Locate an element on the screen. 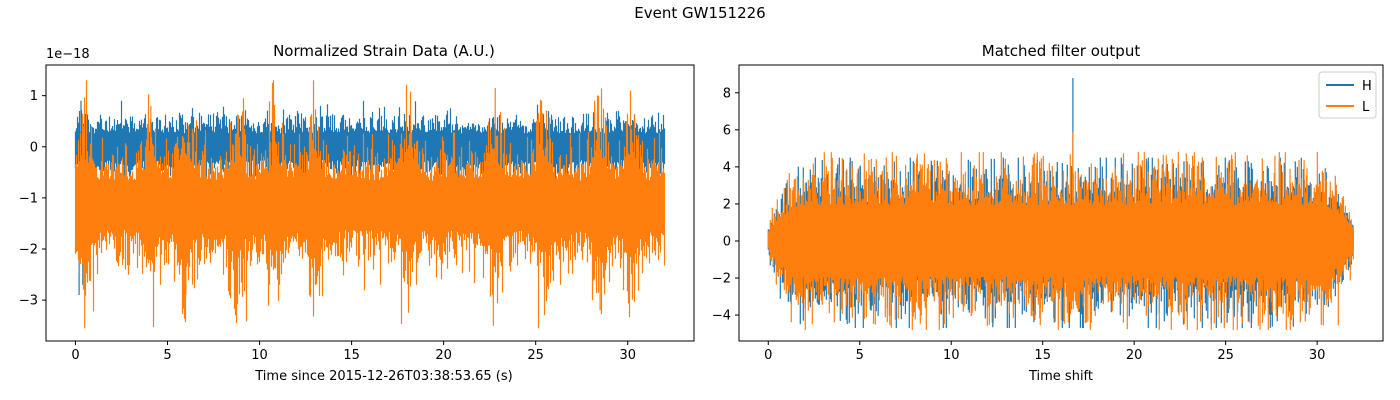 Image resolution: width=1400 pixels, height=400 pixels. right-x-tick-label: 15 is located at coordinates (1042, 355).